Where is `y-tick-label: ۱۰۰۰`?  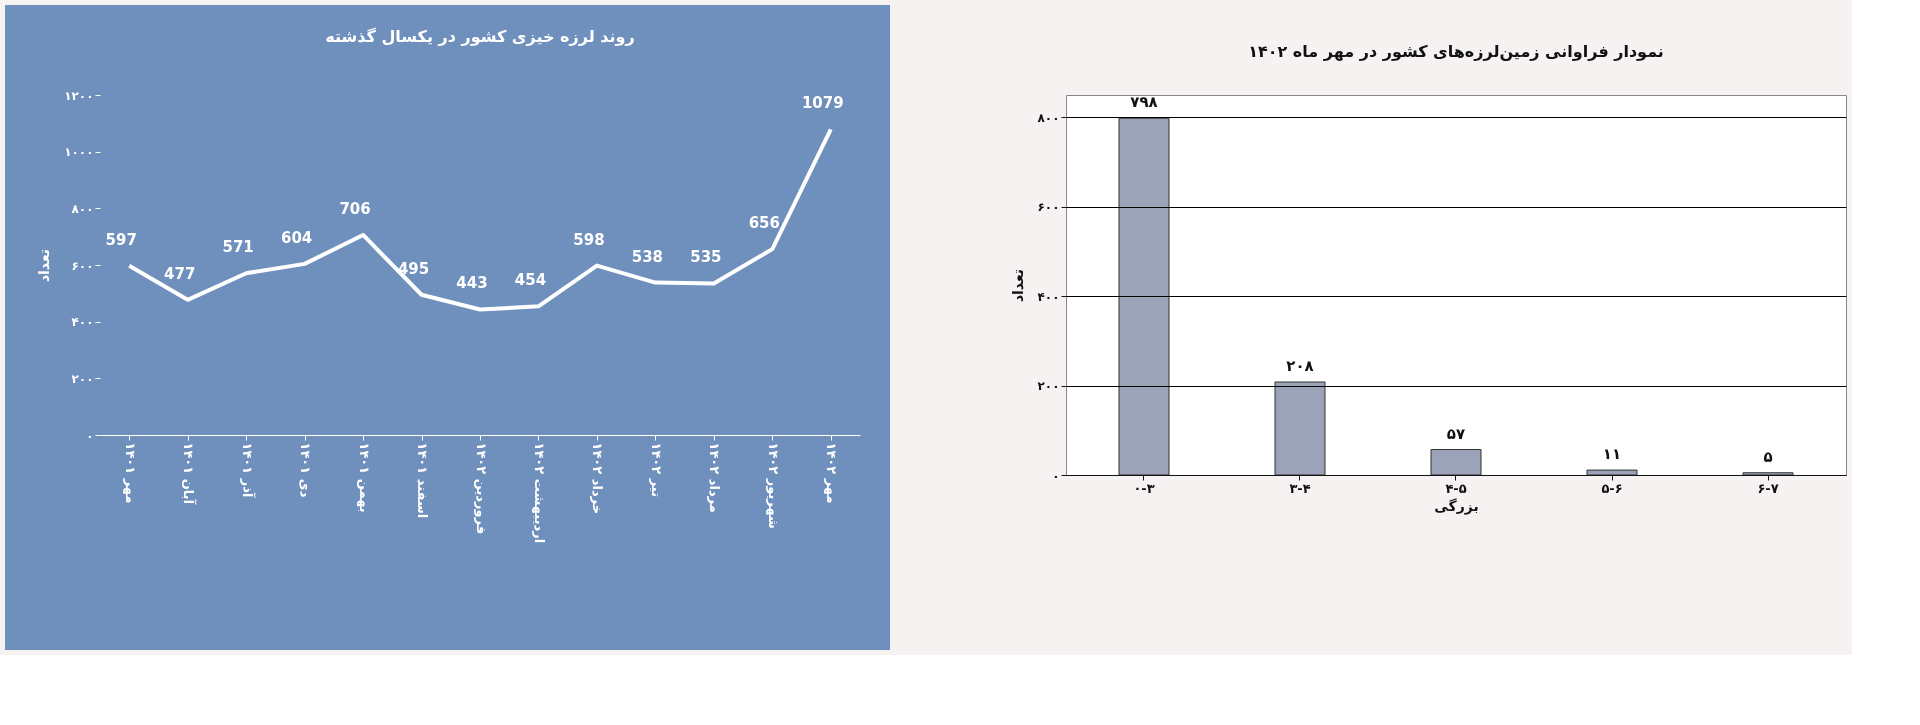 y-tick-label: ۱۰۰۰ is located at coordinates (79, 152).